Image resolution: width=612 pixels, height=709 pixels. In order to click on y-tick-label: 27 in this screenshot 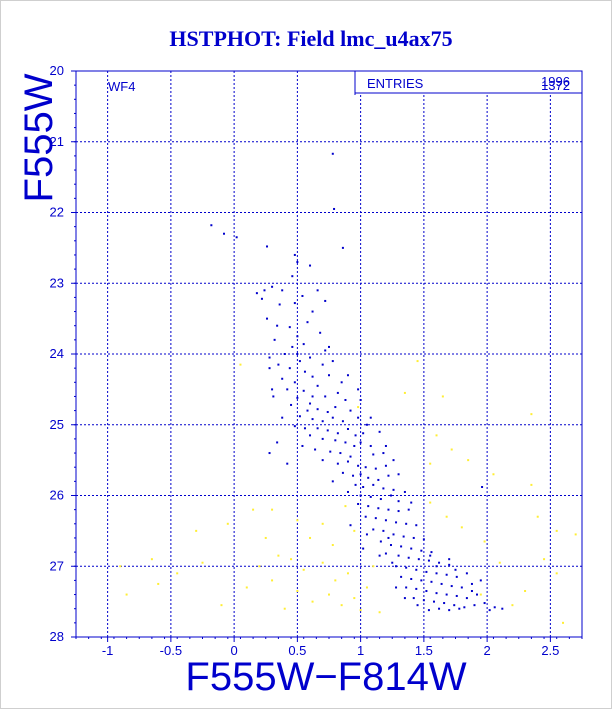, I will do `click(57, 565)`.